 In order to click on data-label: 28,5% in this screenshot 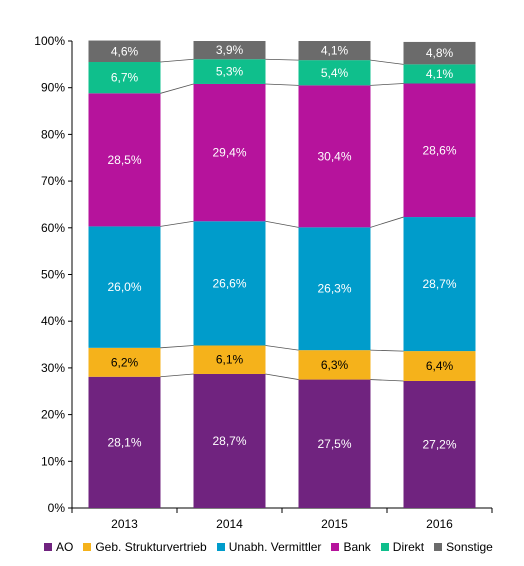, I will do `click(124, 160)`.